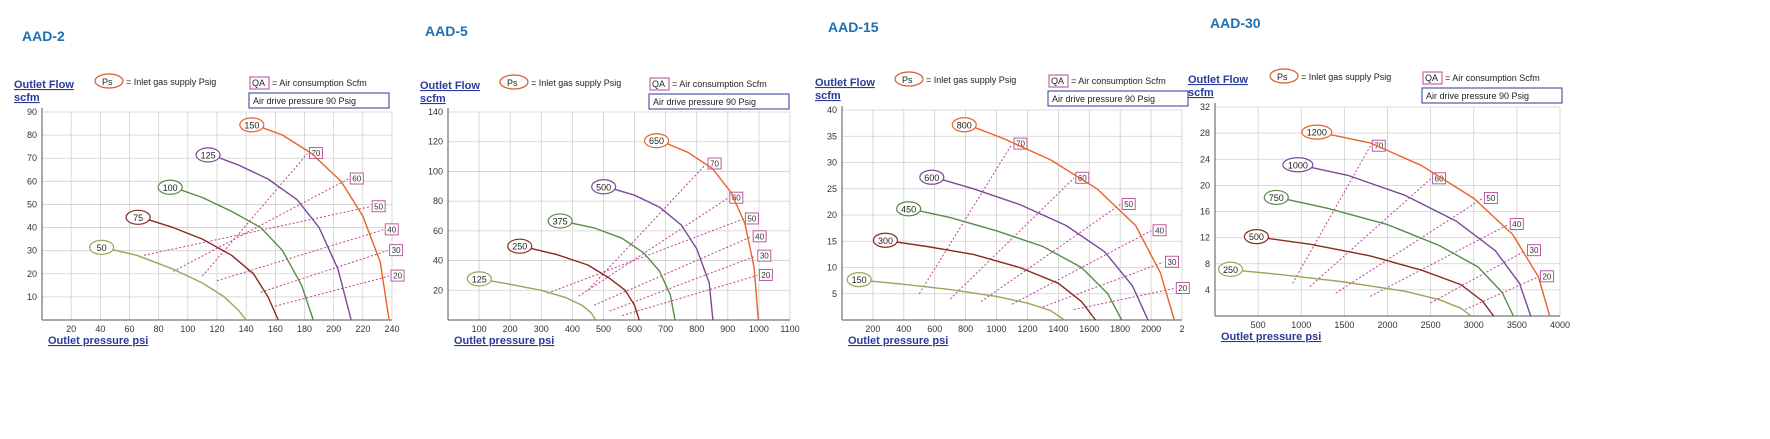  I want to click on chart-title: AAD-5, so click(446, 31).